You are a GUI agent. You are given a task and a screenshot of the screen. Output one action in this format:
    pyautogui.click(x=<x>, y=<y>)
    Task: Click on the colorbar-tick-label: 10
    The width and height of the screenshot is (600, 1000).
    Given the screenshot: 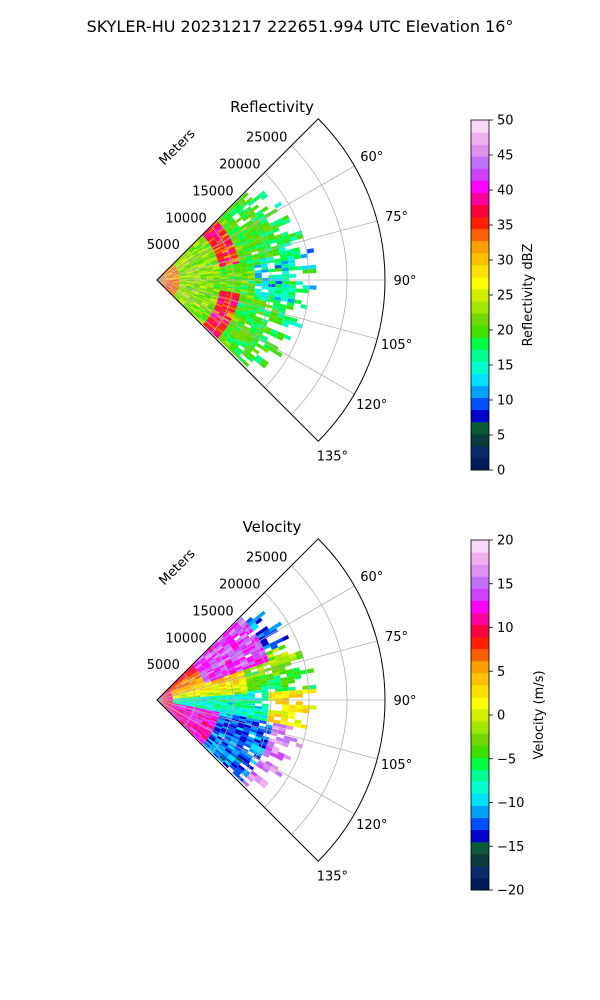 What is the action you would take?
    pyautogui.click(x=505, y=628)
    